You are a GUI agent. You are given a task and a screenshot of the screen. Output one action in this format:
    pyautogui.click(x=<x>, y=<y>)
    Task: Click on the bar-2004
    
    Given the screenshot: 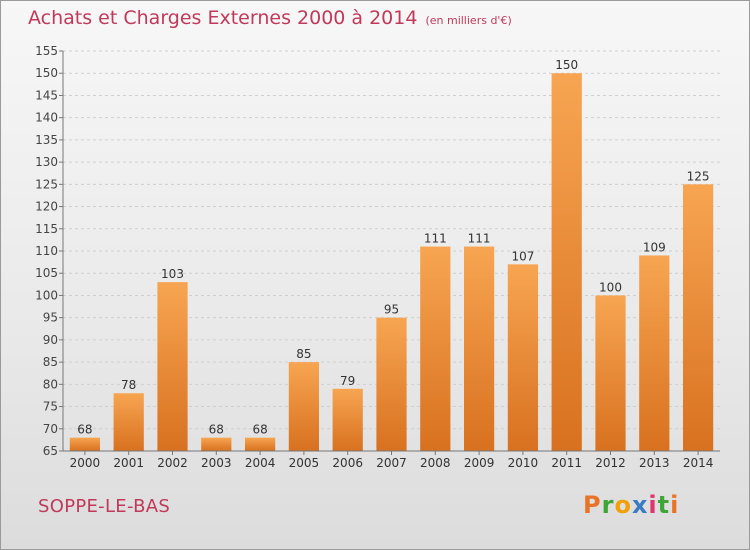 What is the action you would take?
    pyautogui.click(x=260, y=444)
    